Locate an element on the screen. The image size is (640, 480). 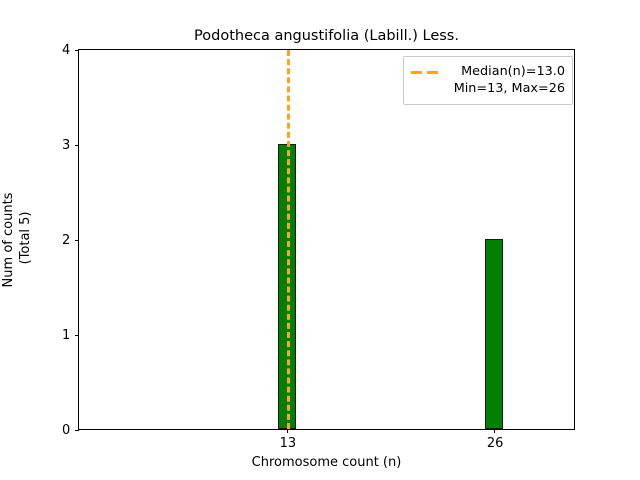
x-tick-label-13: 13 is located at coordinates (288, 443).